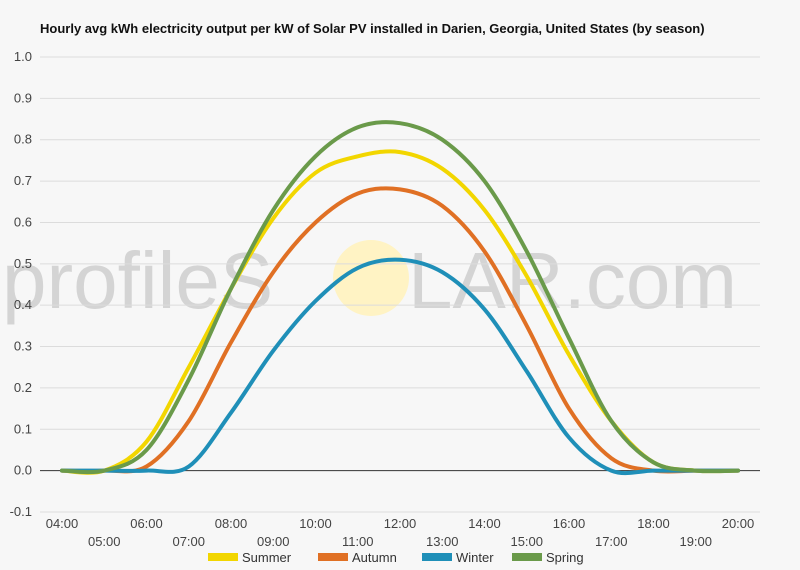 This screenshot has height=570, width=800. What do you see at coordinates (437, 557) in the screenshot?
I see `legend-swatch-winter` at bounding box center [437, 557].